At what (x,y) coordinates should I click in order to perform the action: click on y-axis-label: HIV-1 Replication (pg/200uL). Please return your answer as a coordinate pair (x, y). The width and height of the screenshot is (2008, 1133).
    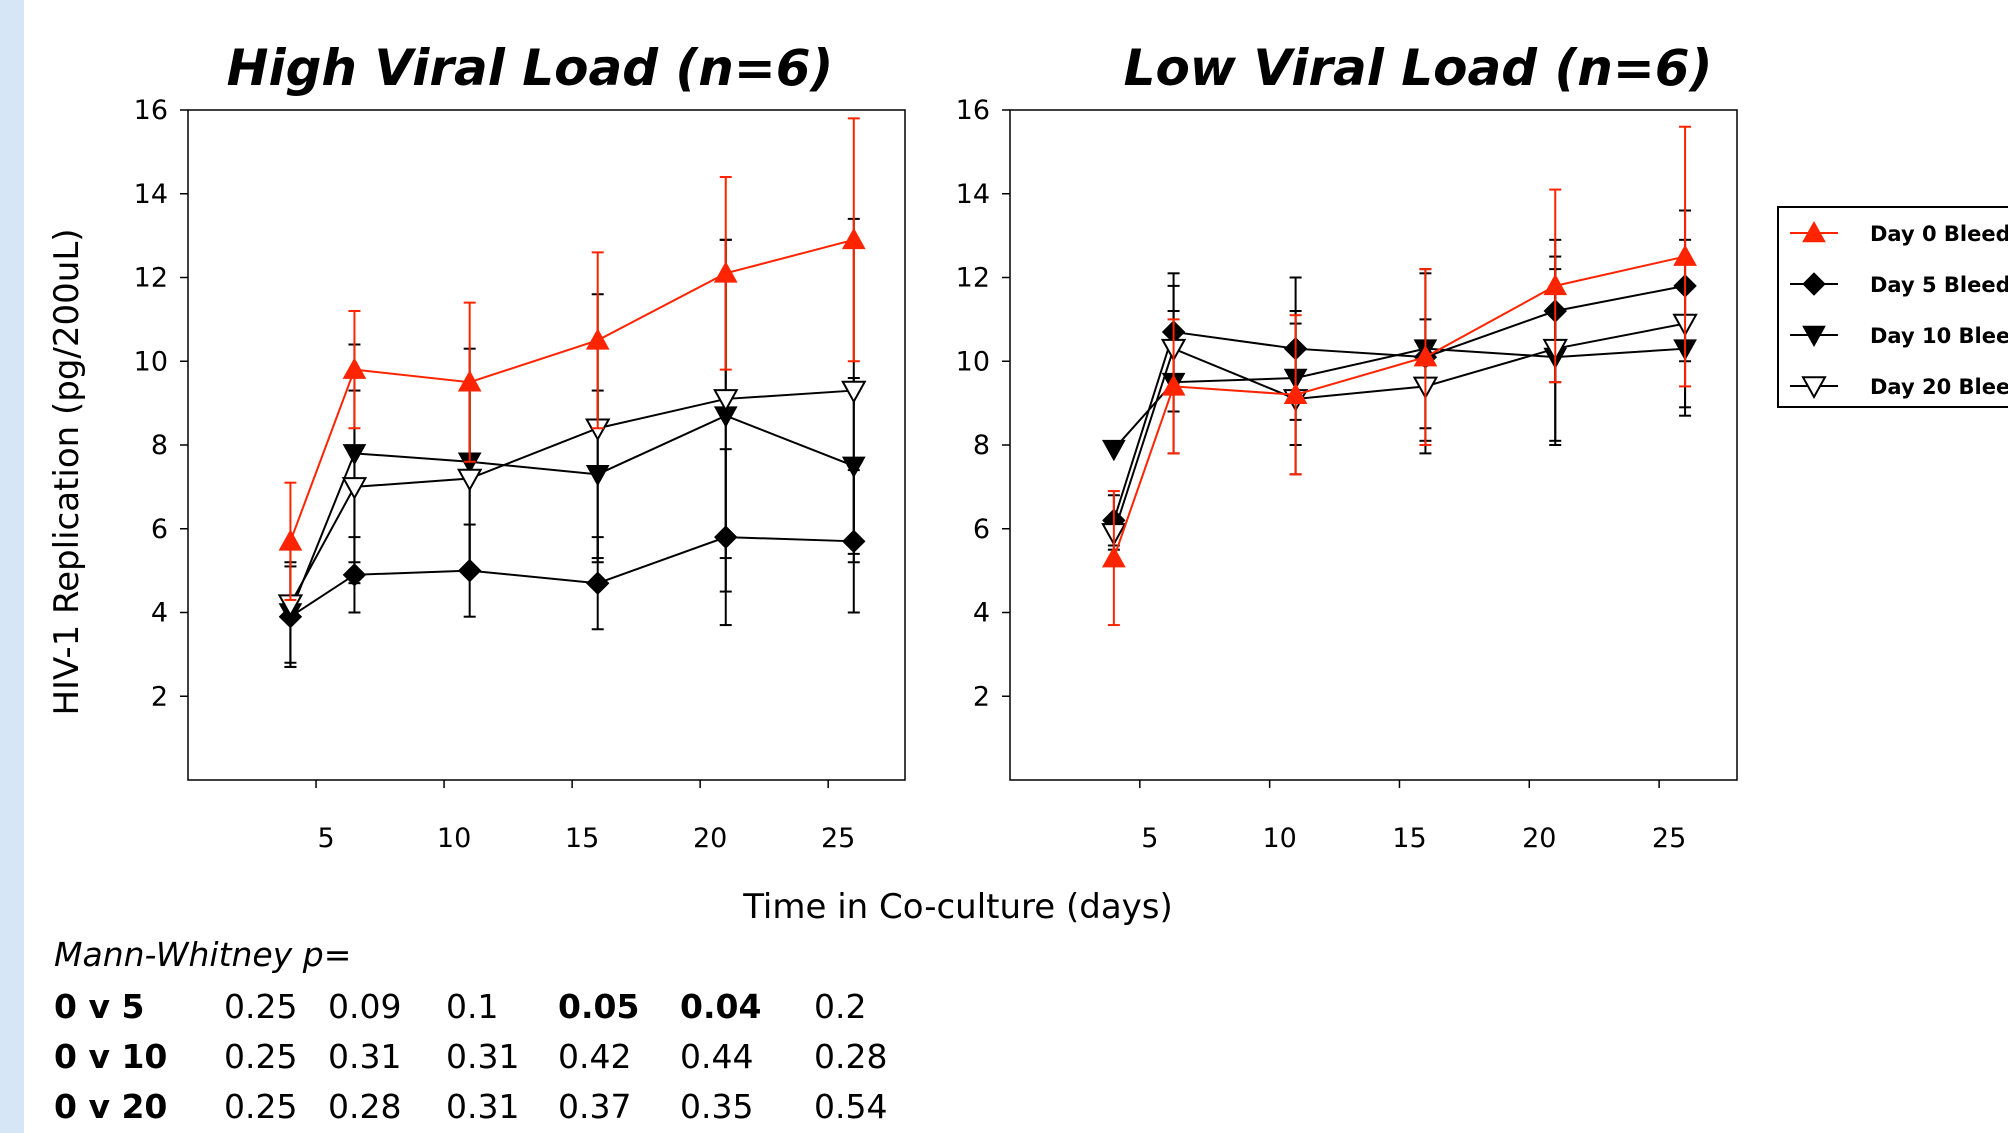
    Looking at the image, I should click on (67, 471).